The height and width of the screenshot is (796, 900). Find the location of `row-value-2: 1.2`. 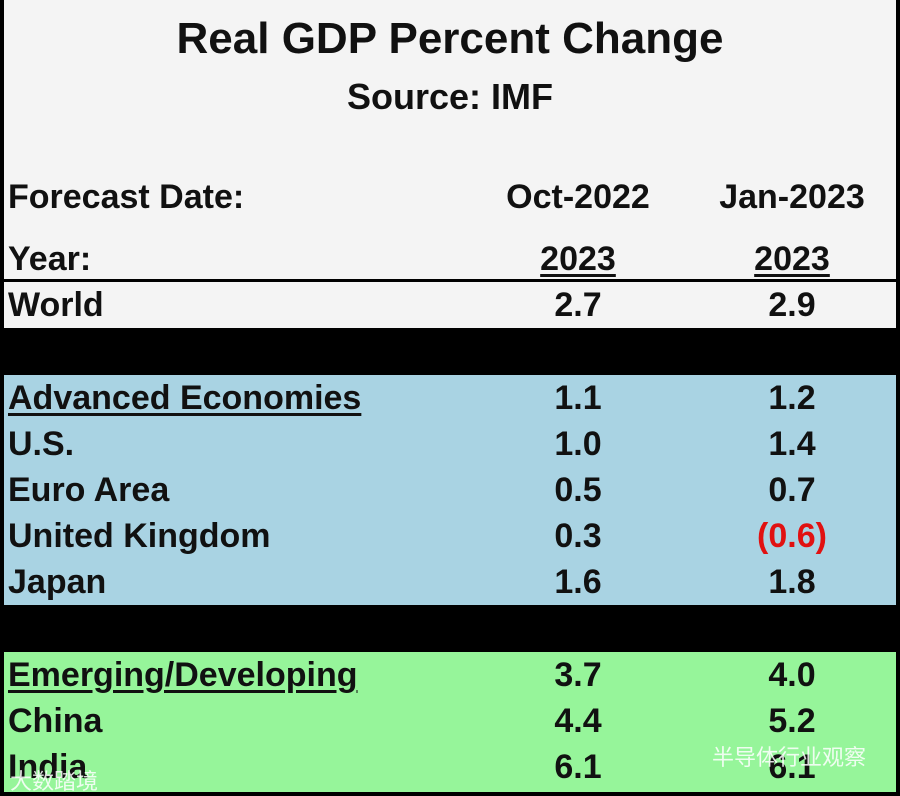

row-value-2: 1.2 is located at coordinates (792, 398).